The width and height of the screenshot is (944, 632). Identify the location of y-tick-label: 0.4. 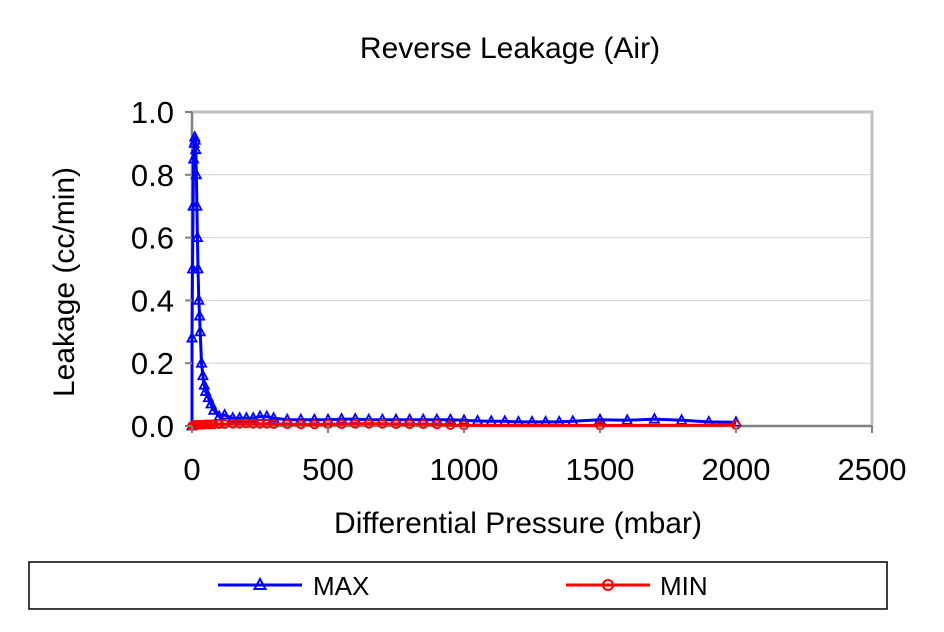
(152, 300).